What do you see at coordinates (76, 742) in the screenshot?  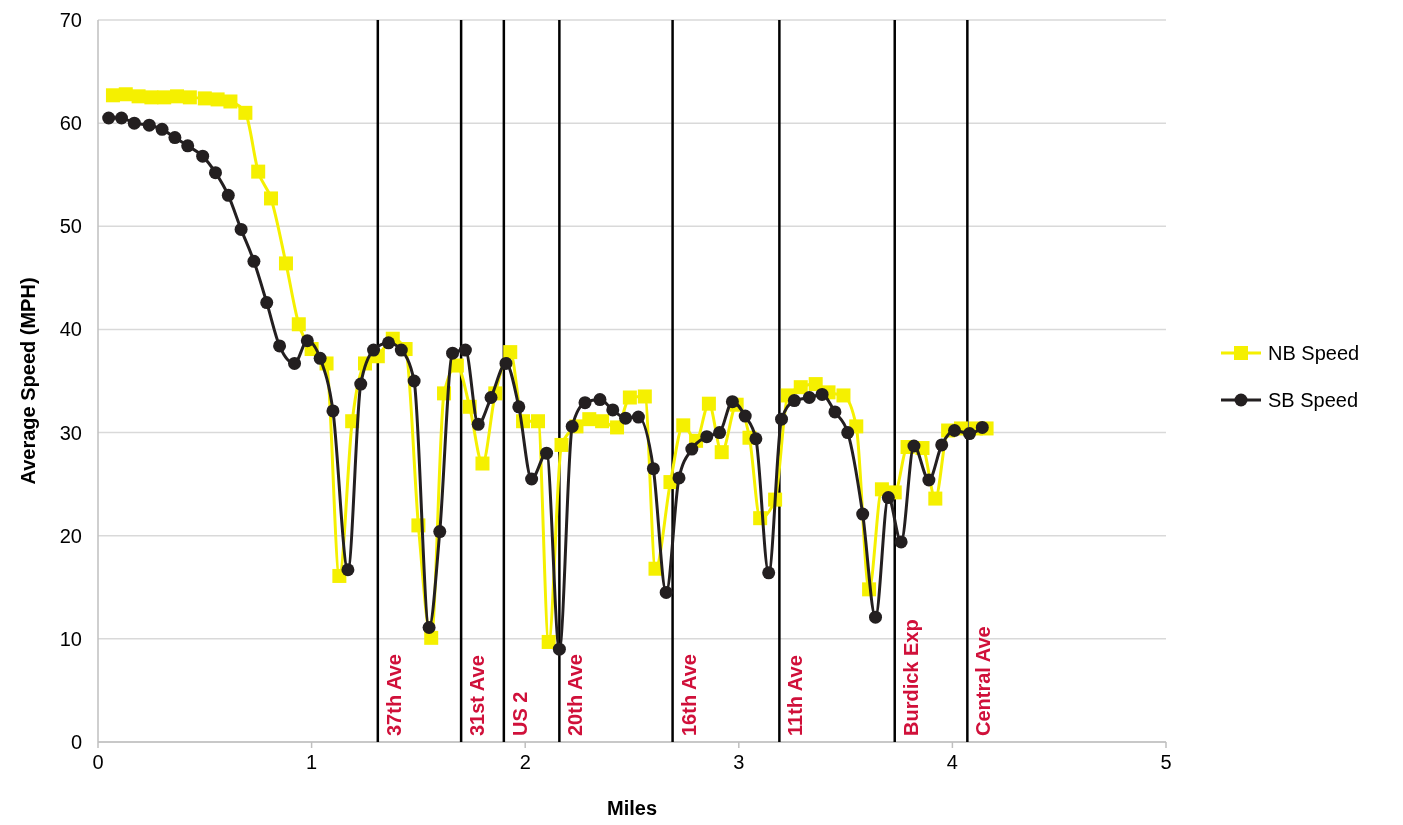 I see `y-tick-label: 0` at bounding box center [76, 742].